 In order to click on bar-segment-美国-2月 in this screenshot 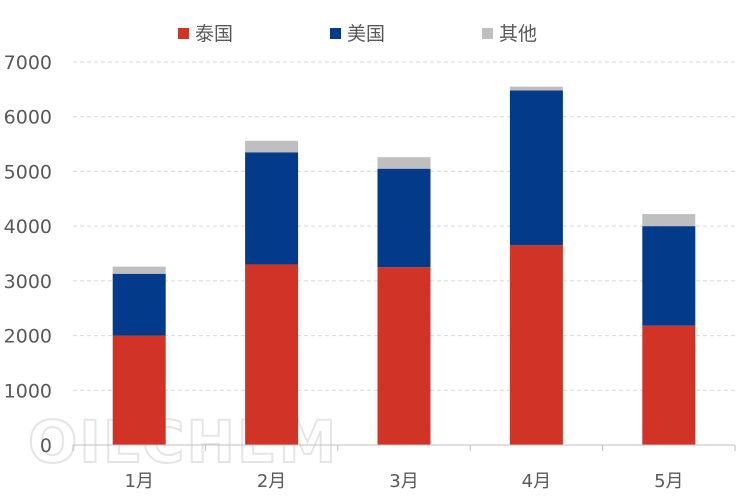, I will do `click(272, 208)`.